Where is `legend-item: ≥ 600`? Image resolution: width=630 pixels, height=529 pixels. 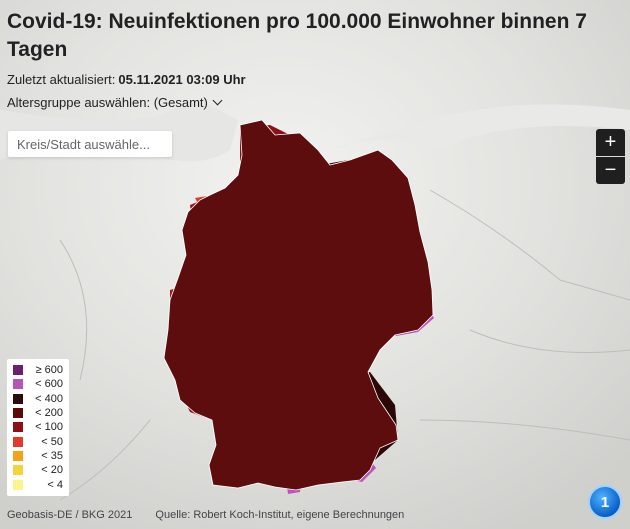 legend-item: ≥ 600 is located at coordinates (38, 370).